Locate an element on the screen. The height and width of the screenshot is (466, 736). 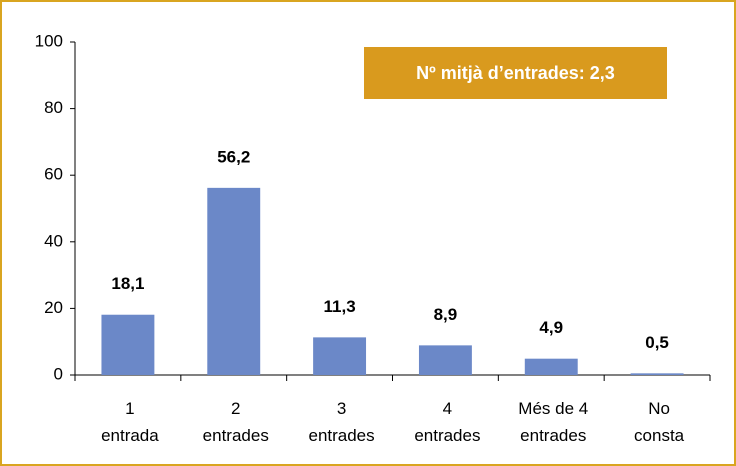
x-tick-label: No consta is located at coordinates (659, 422).